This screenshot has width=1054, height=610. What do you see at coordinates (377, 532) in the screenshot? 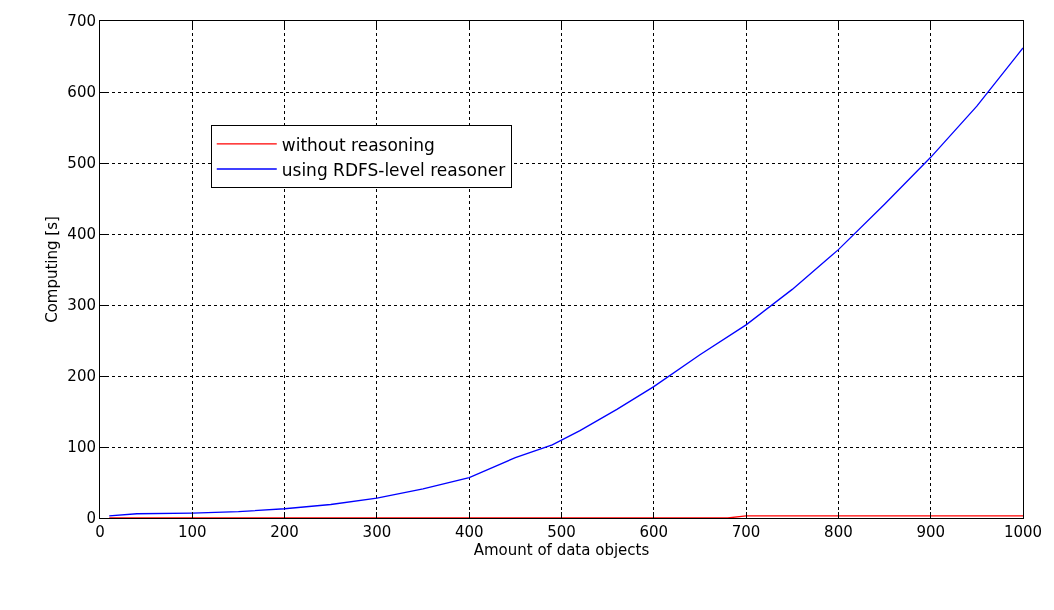
I see `x-tick-label: 300` at bounding box center [377, 532].